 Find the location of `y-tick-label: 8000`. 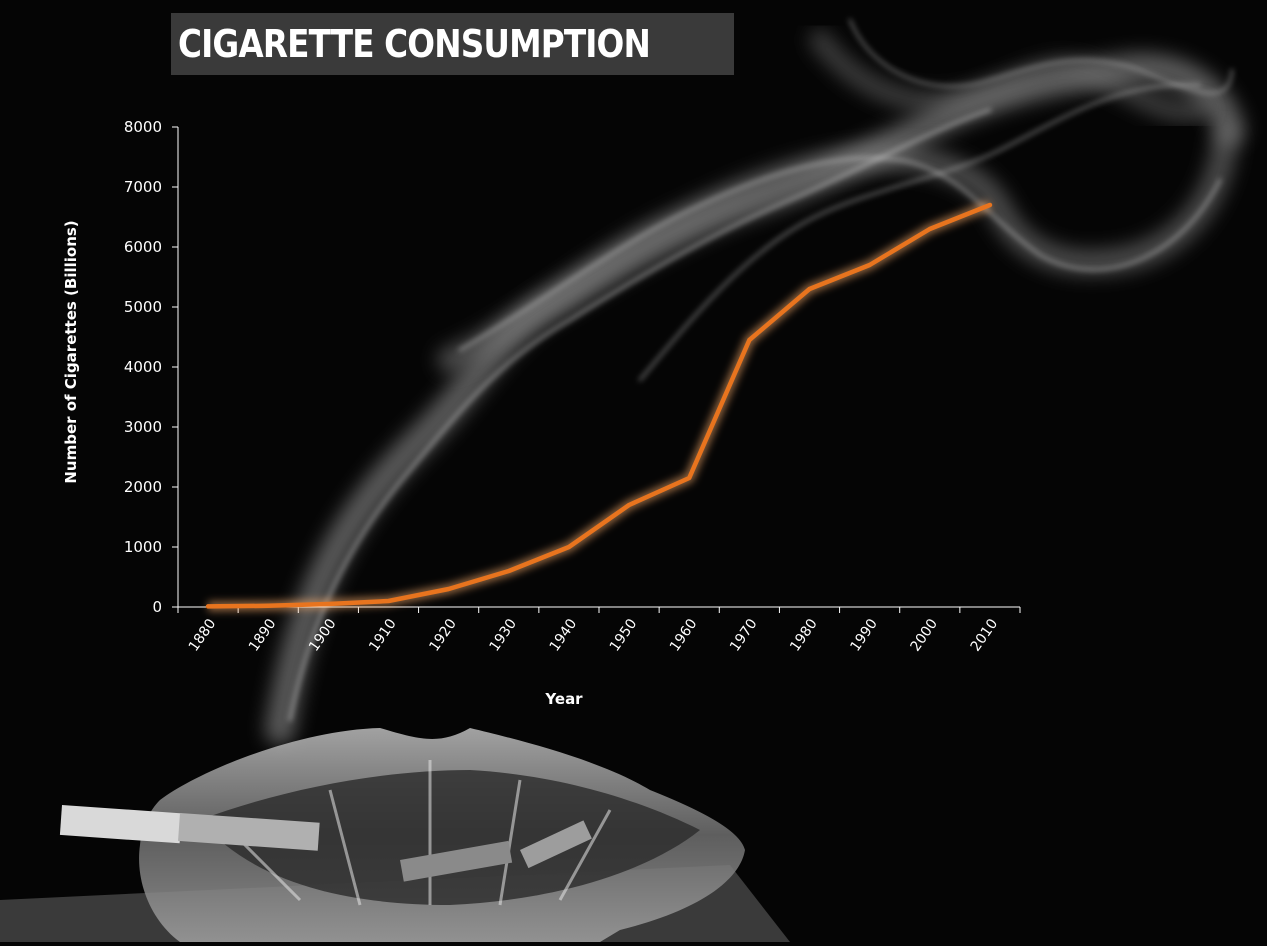

y-tick-label: 8000 is located at coordinates (143, 127).